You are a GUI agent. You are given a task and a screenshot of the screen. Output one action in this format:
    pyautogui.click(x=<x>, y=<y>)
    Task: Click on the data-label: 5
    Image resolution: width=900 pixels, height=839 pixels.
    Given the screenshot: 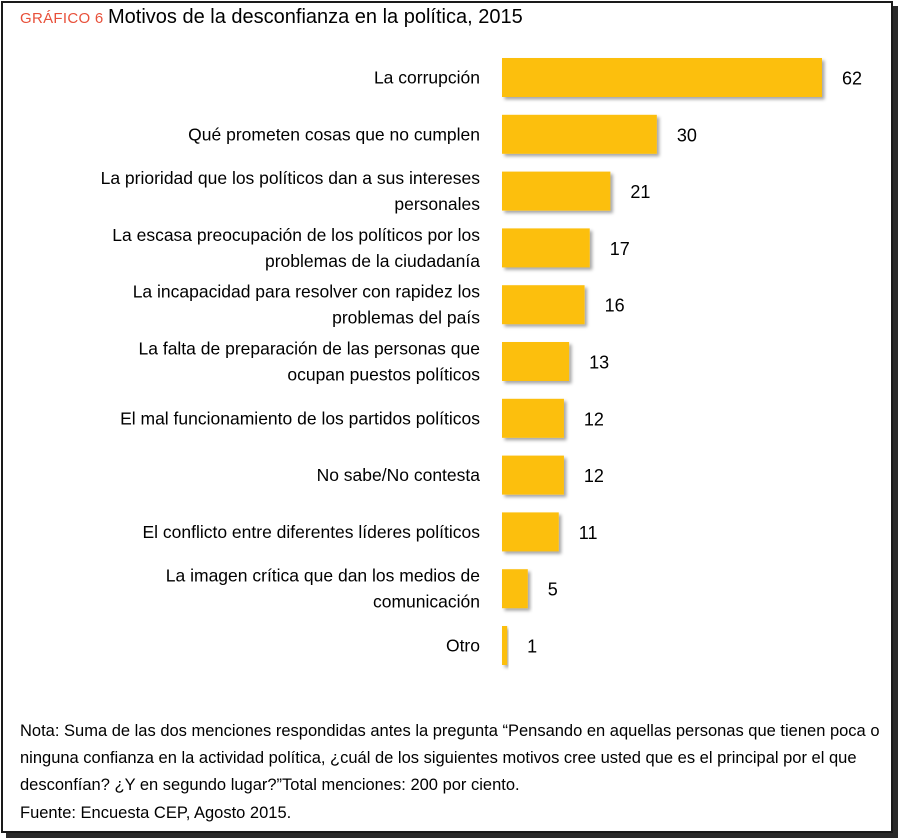 What is the action you would take?
    pyautogui.click(x=553, y=590)
    